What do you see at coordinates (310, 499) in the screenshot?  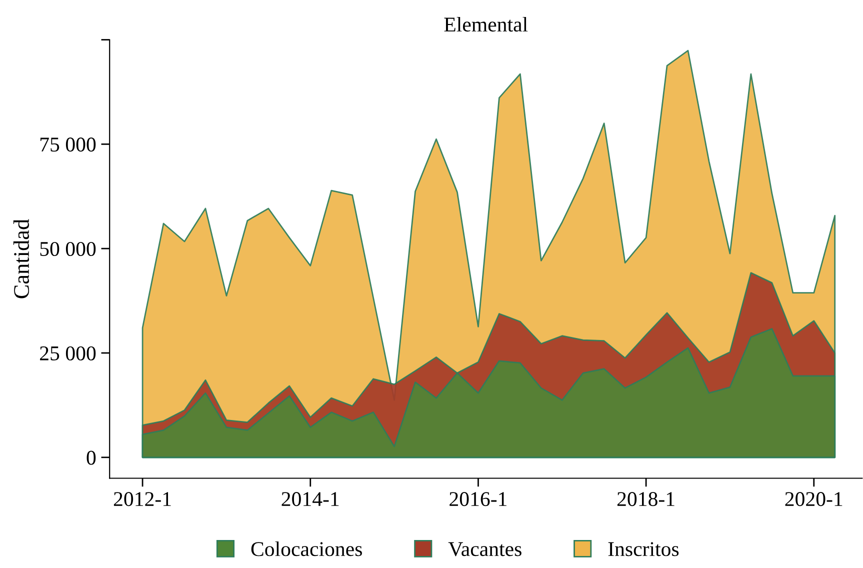 I see `x-tick-label: 2014-1` at bounding box center [310, 499].